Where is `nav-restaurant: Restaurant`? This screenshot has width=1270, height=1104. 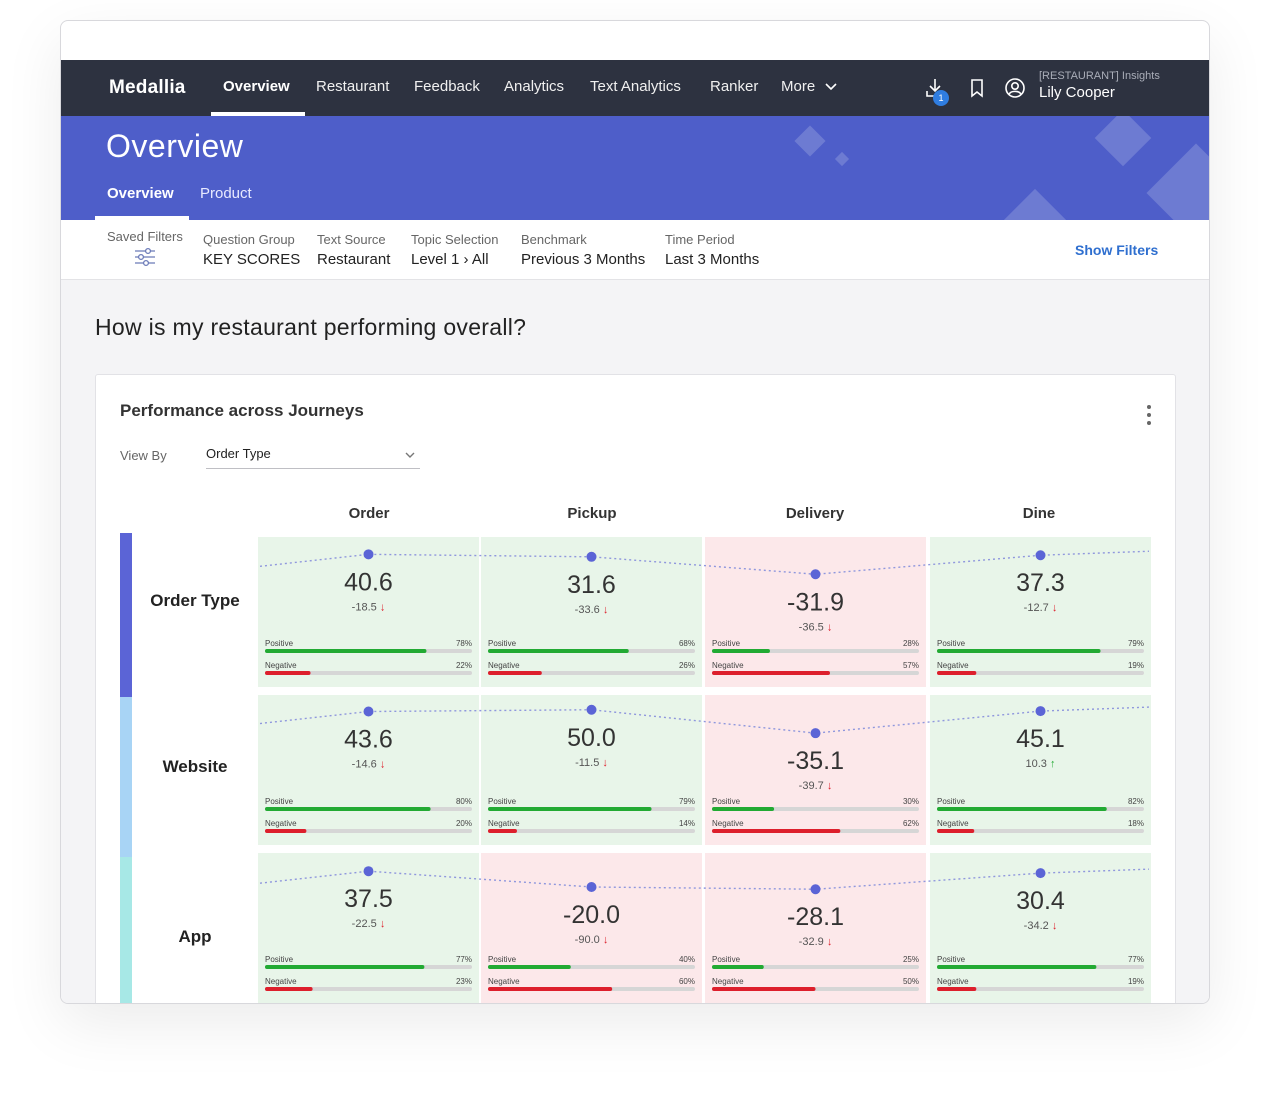 nav-restaurant: Restaurant is located at coordinates (353, 86).